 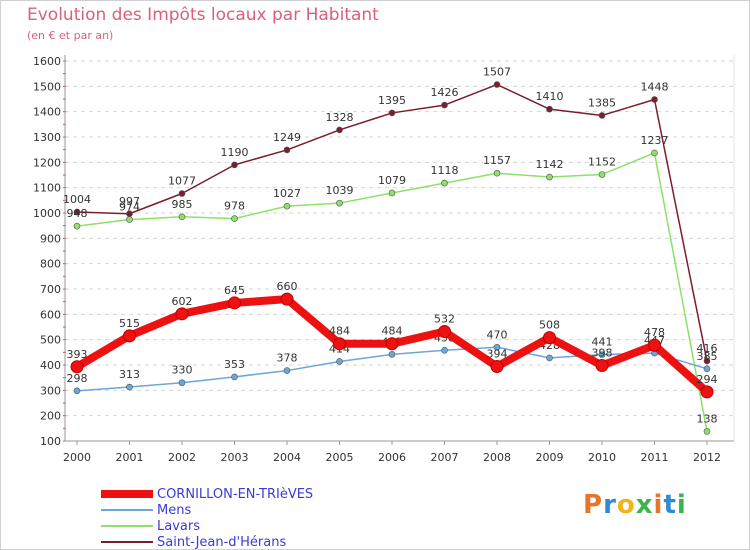 I want to click on y-tick-label: 900, so click(x=50, y=238).